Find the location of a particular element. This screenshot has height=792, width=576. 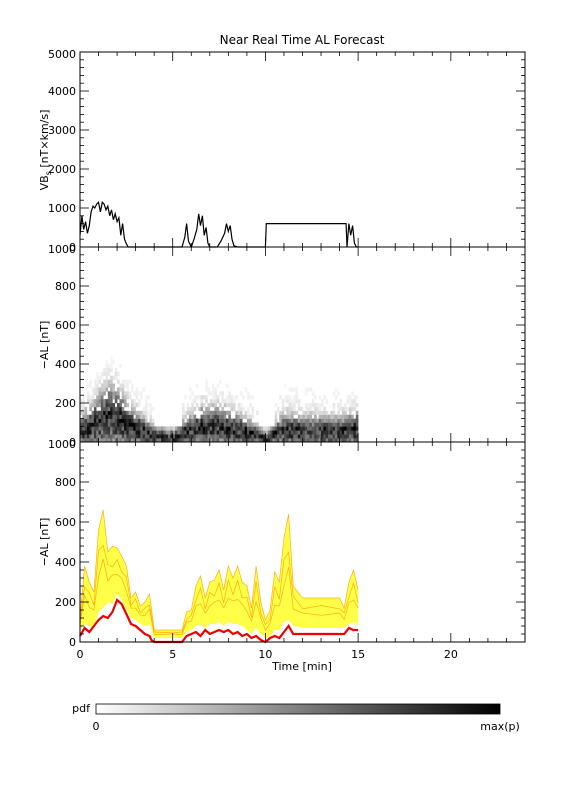

y-tick-label: 600 is located at coordinates (65, 325).